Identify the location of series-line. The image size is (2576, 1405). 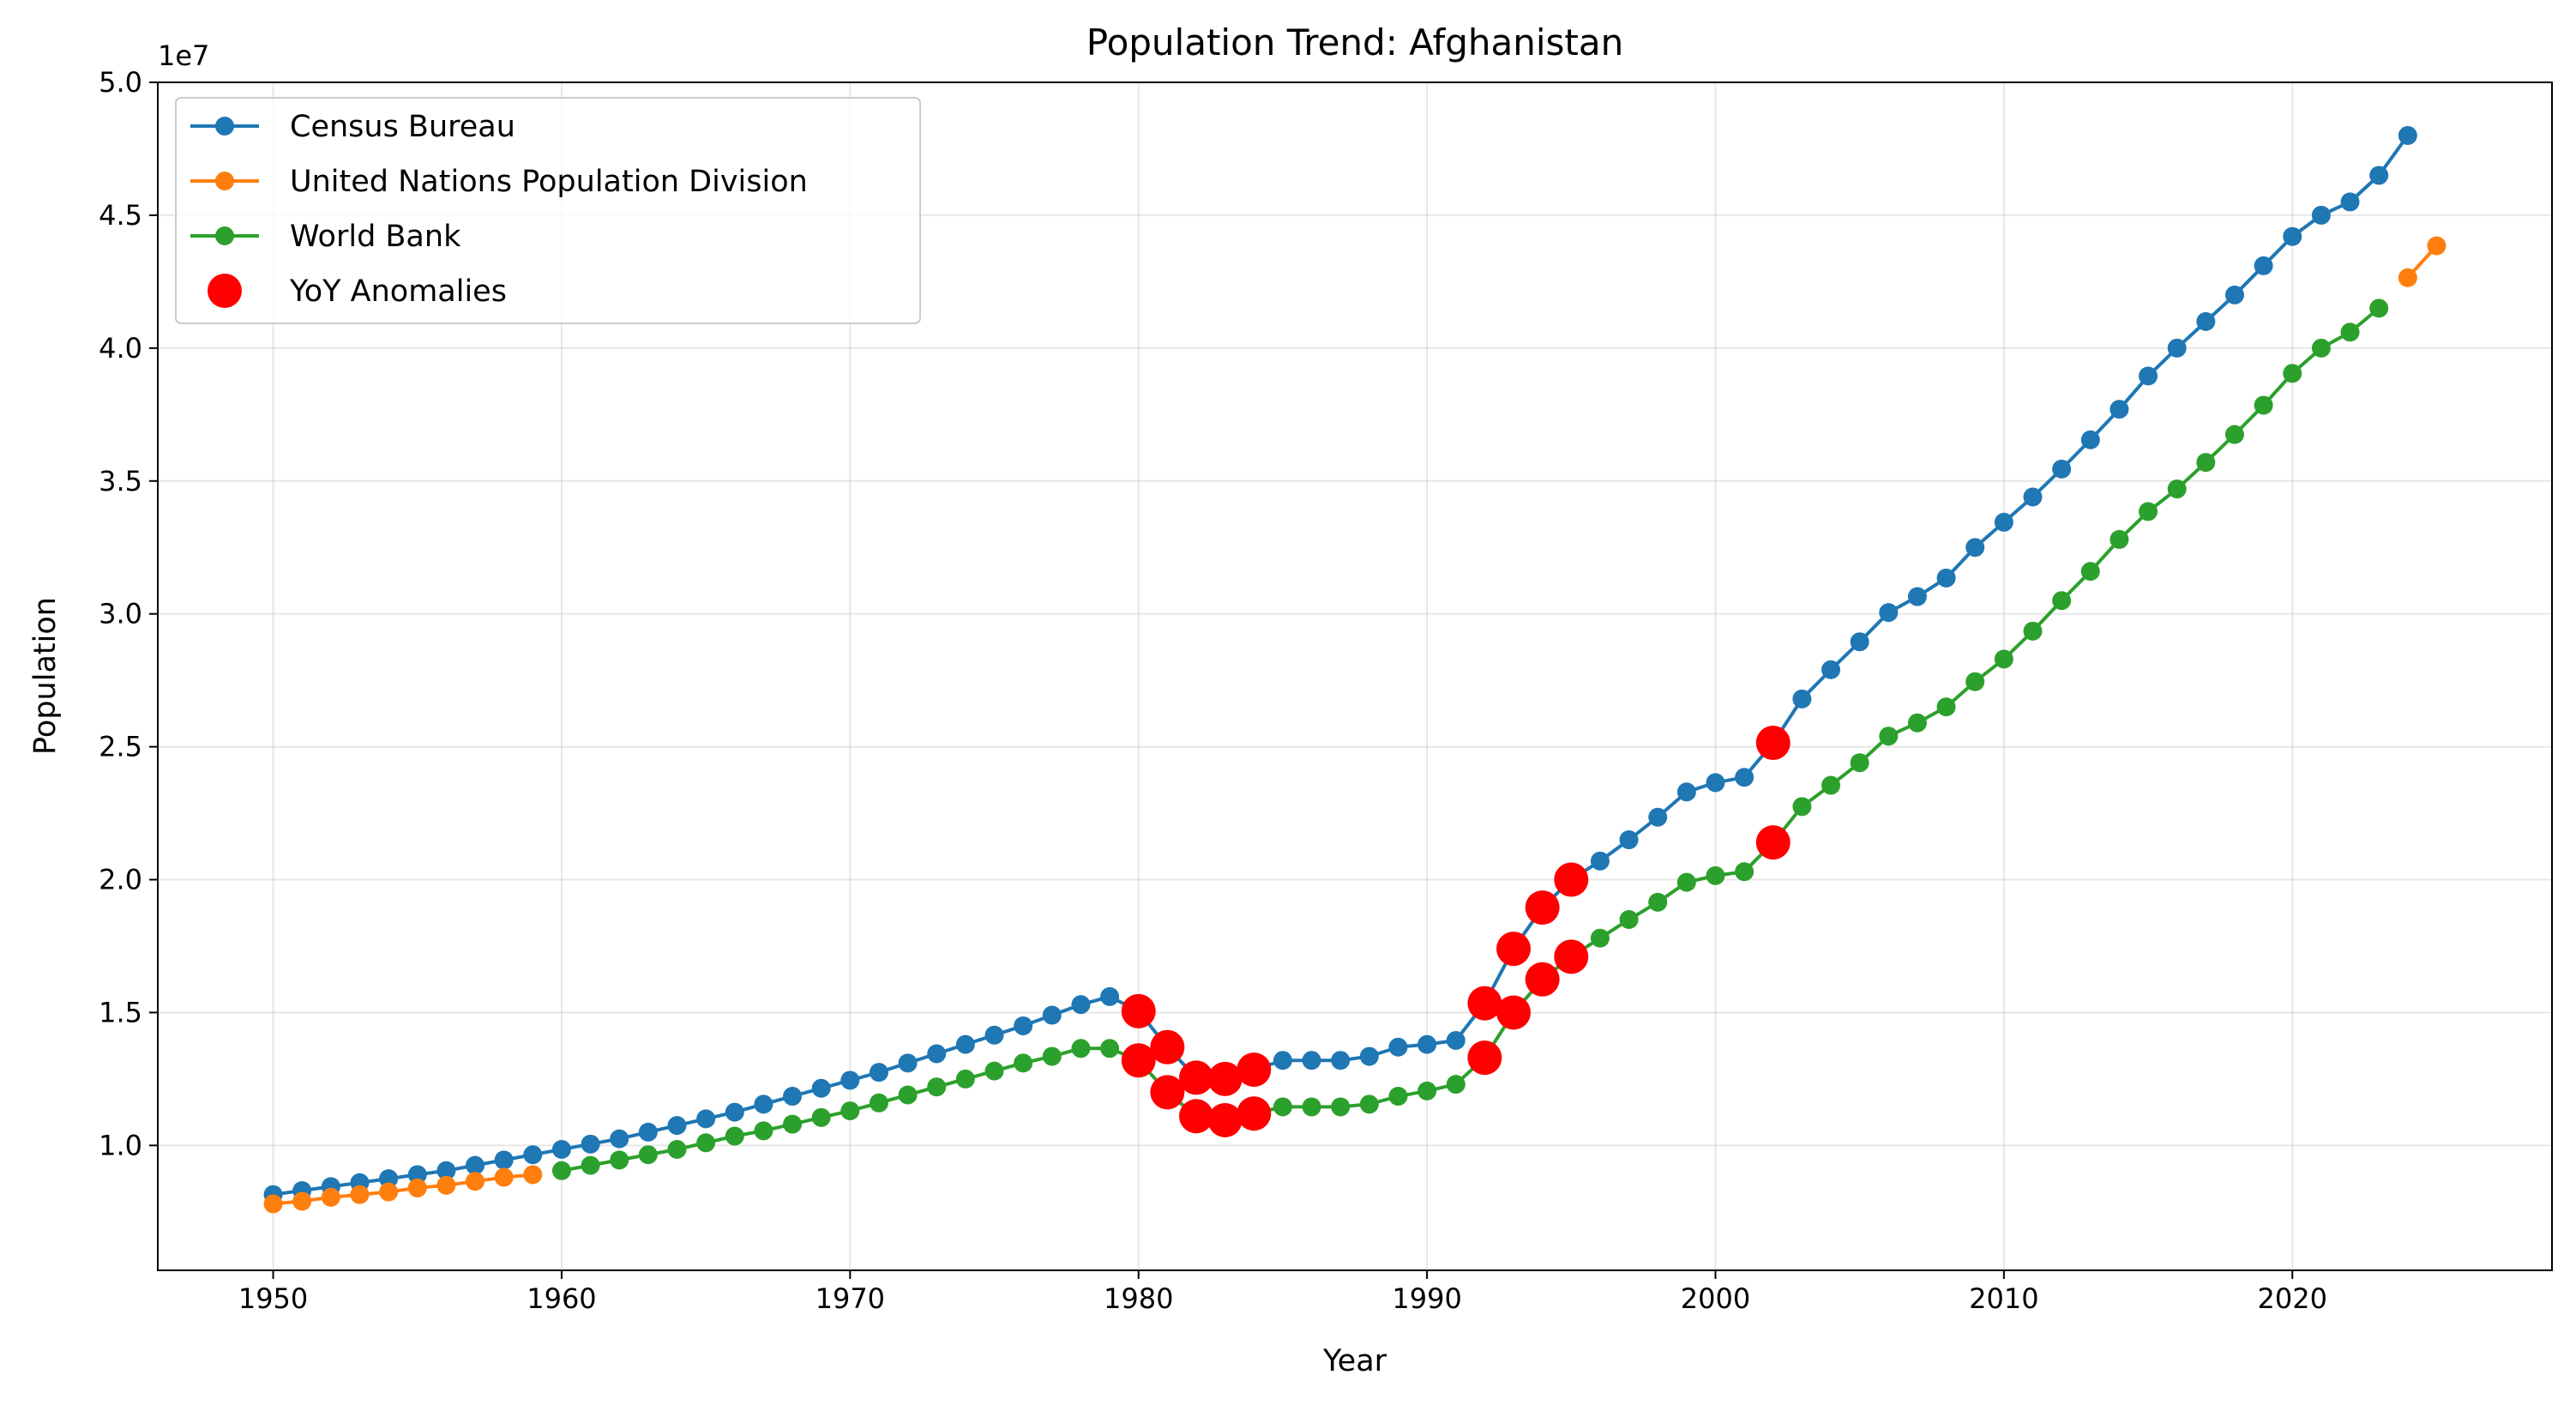
(403, 1189).